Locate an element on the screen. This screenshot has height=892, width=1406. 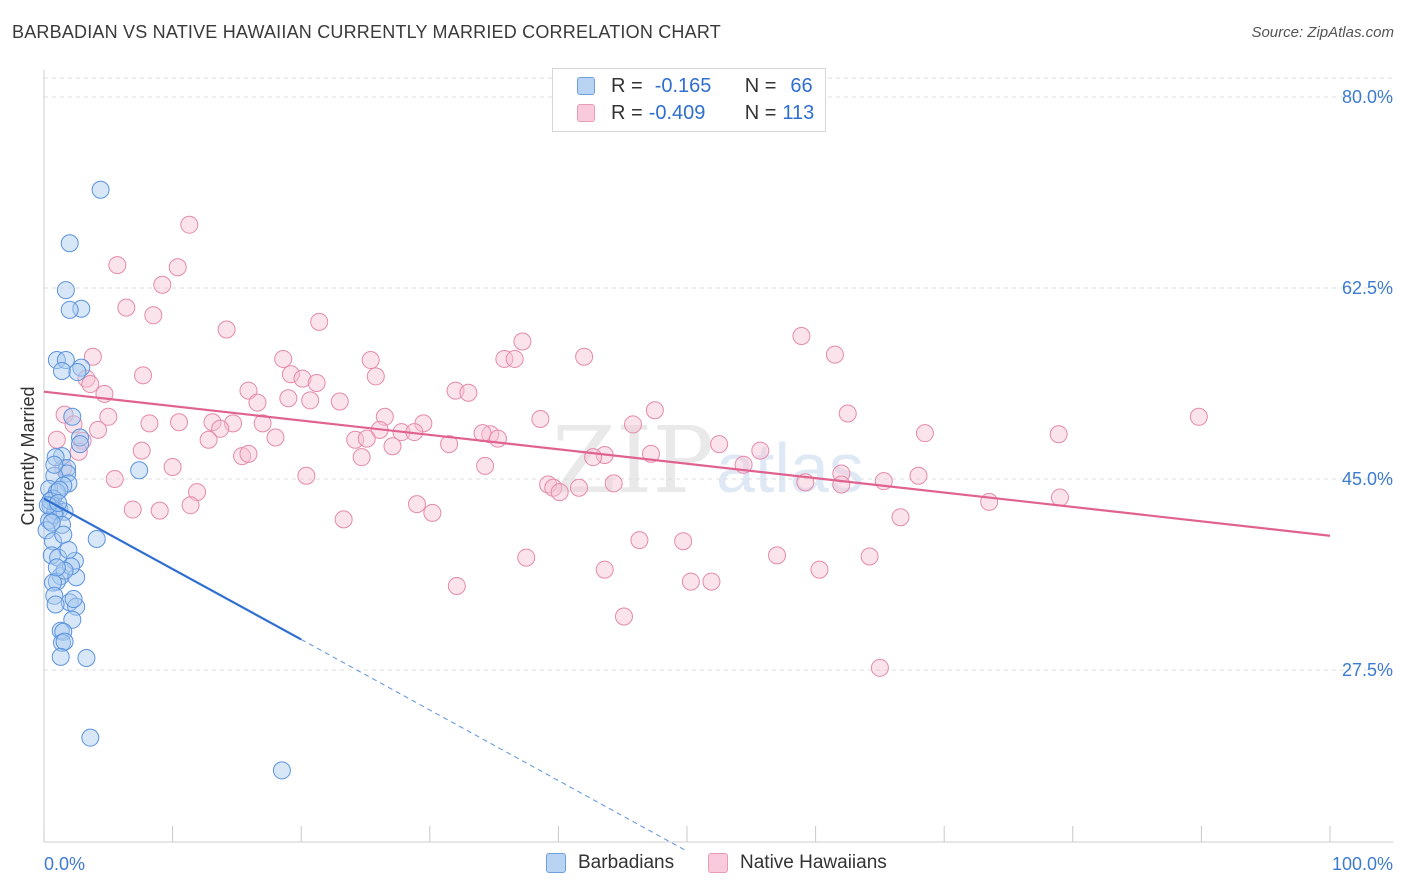
legend-row-native-hawaiians: R = -0.409 N = 113 is located at coordinates (695, 113).